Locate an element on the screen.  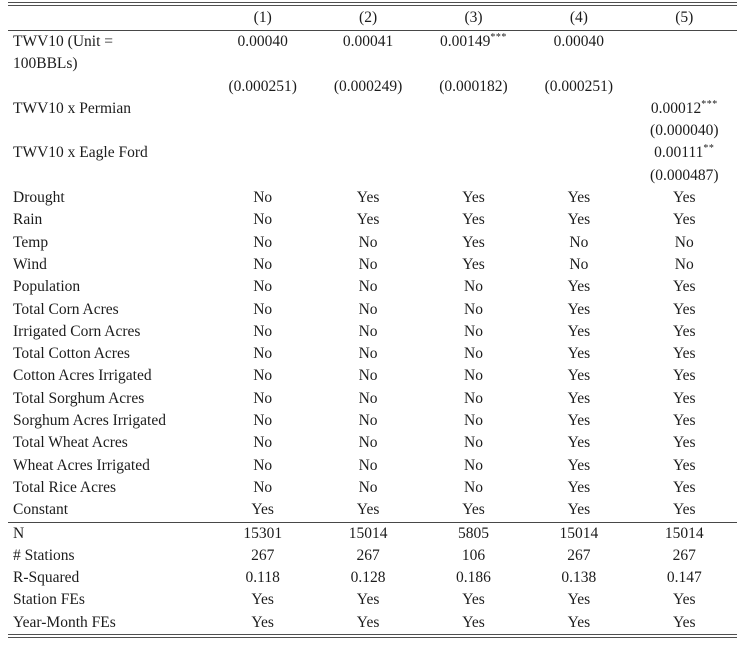
table-row: Total Sorghum Acres No No No Yes Yes is located at coordinates (372, 399).